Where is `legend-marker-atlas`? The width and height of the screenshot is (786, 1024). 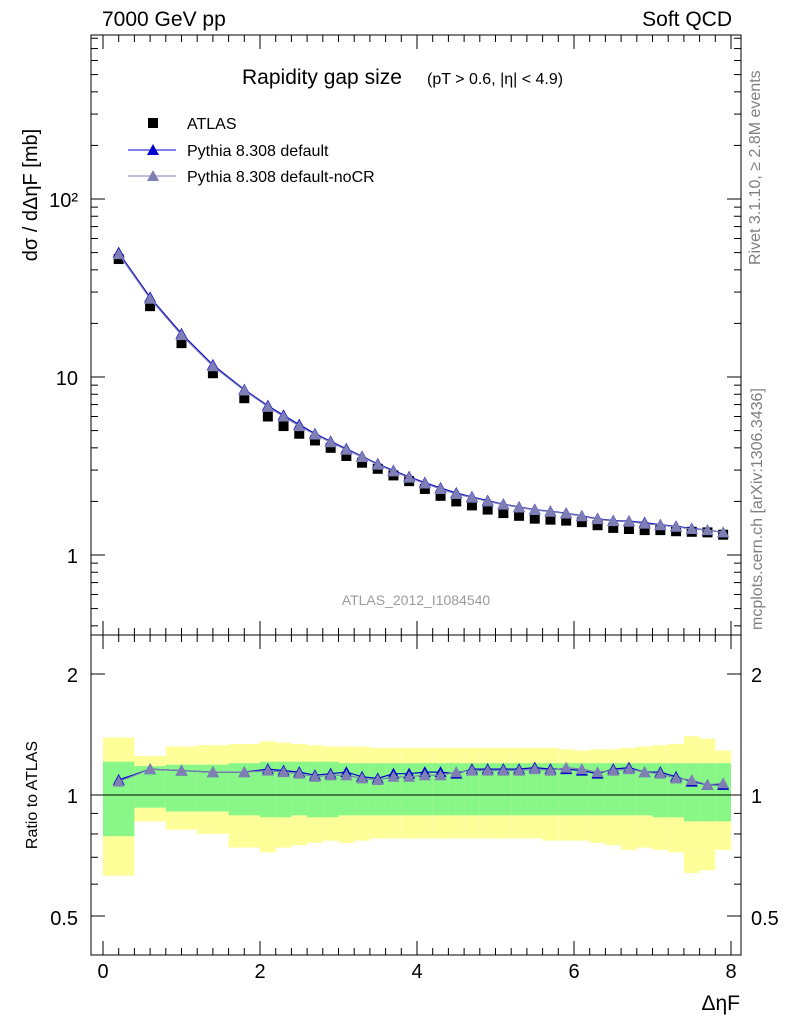
legend-marker-atlas is located at coordinates (153, 123).